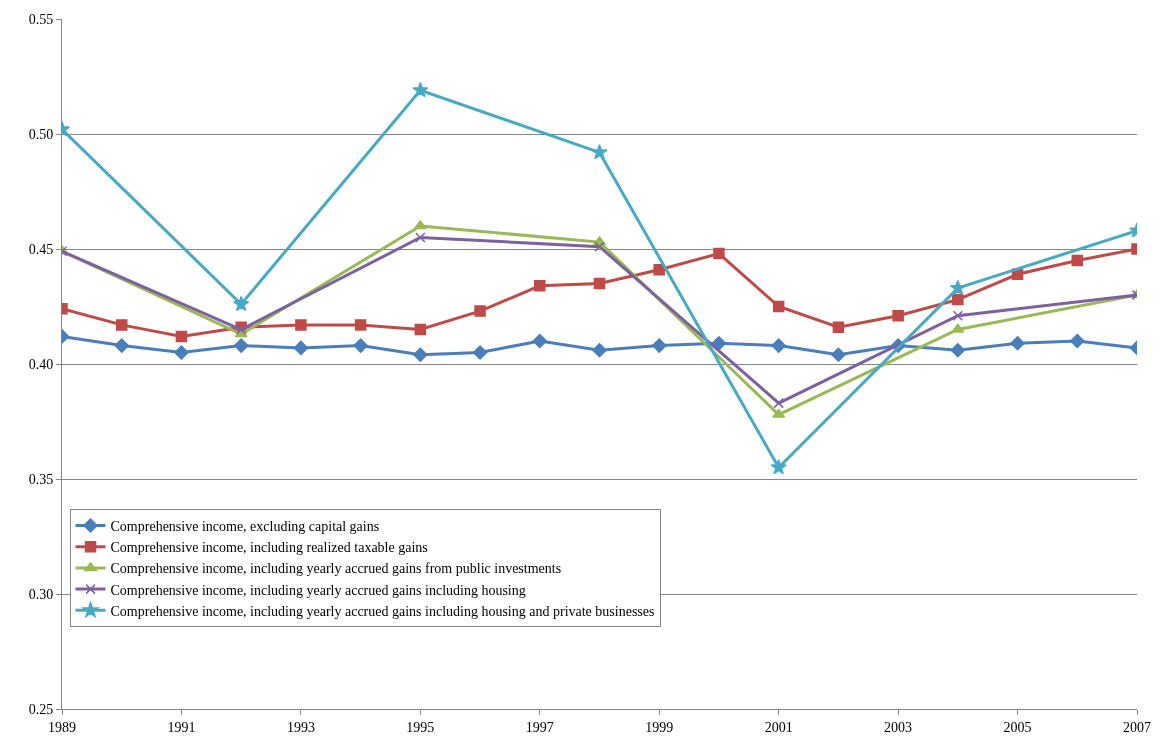 The width and height of the screenshot is (1163, 747). What do you see at coordinates (41, 594) in the screenshot?
I see `y-tick-label: 0.30` at bounding box center [41, 594].